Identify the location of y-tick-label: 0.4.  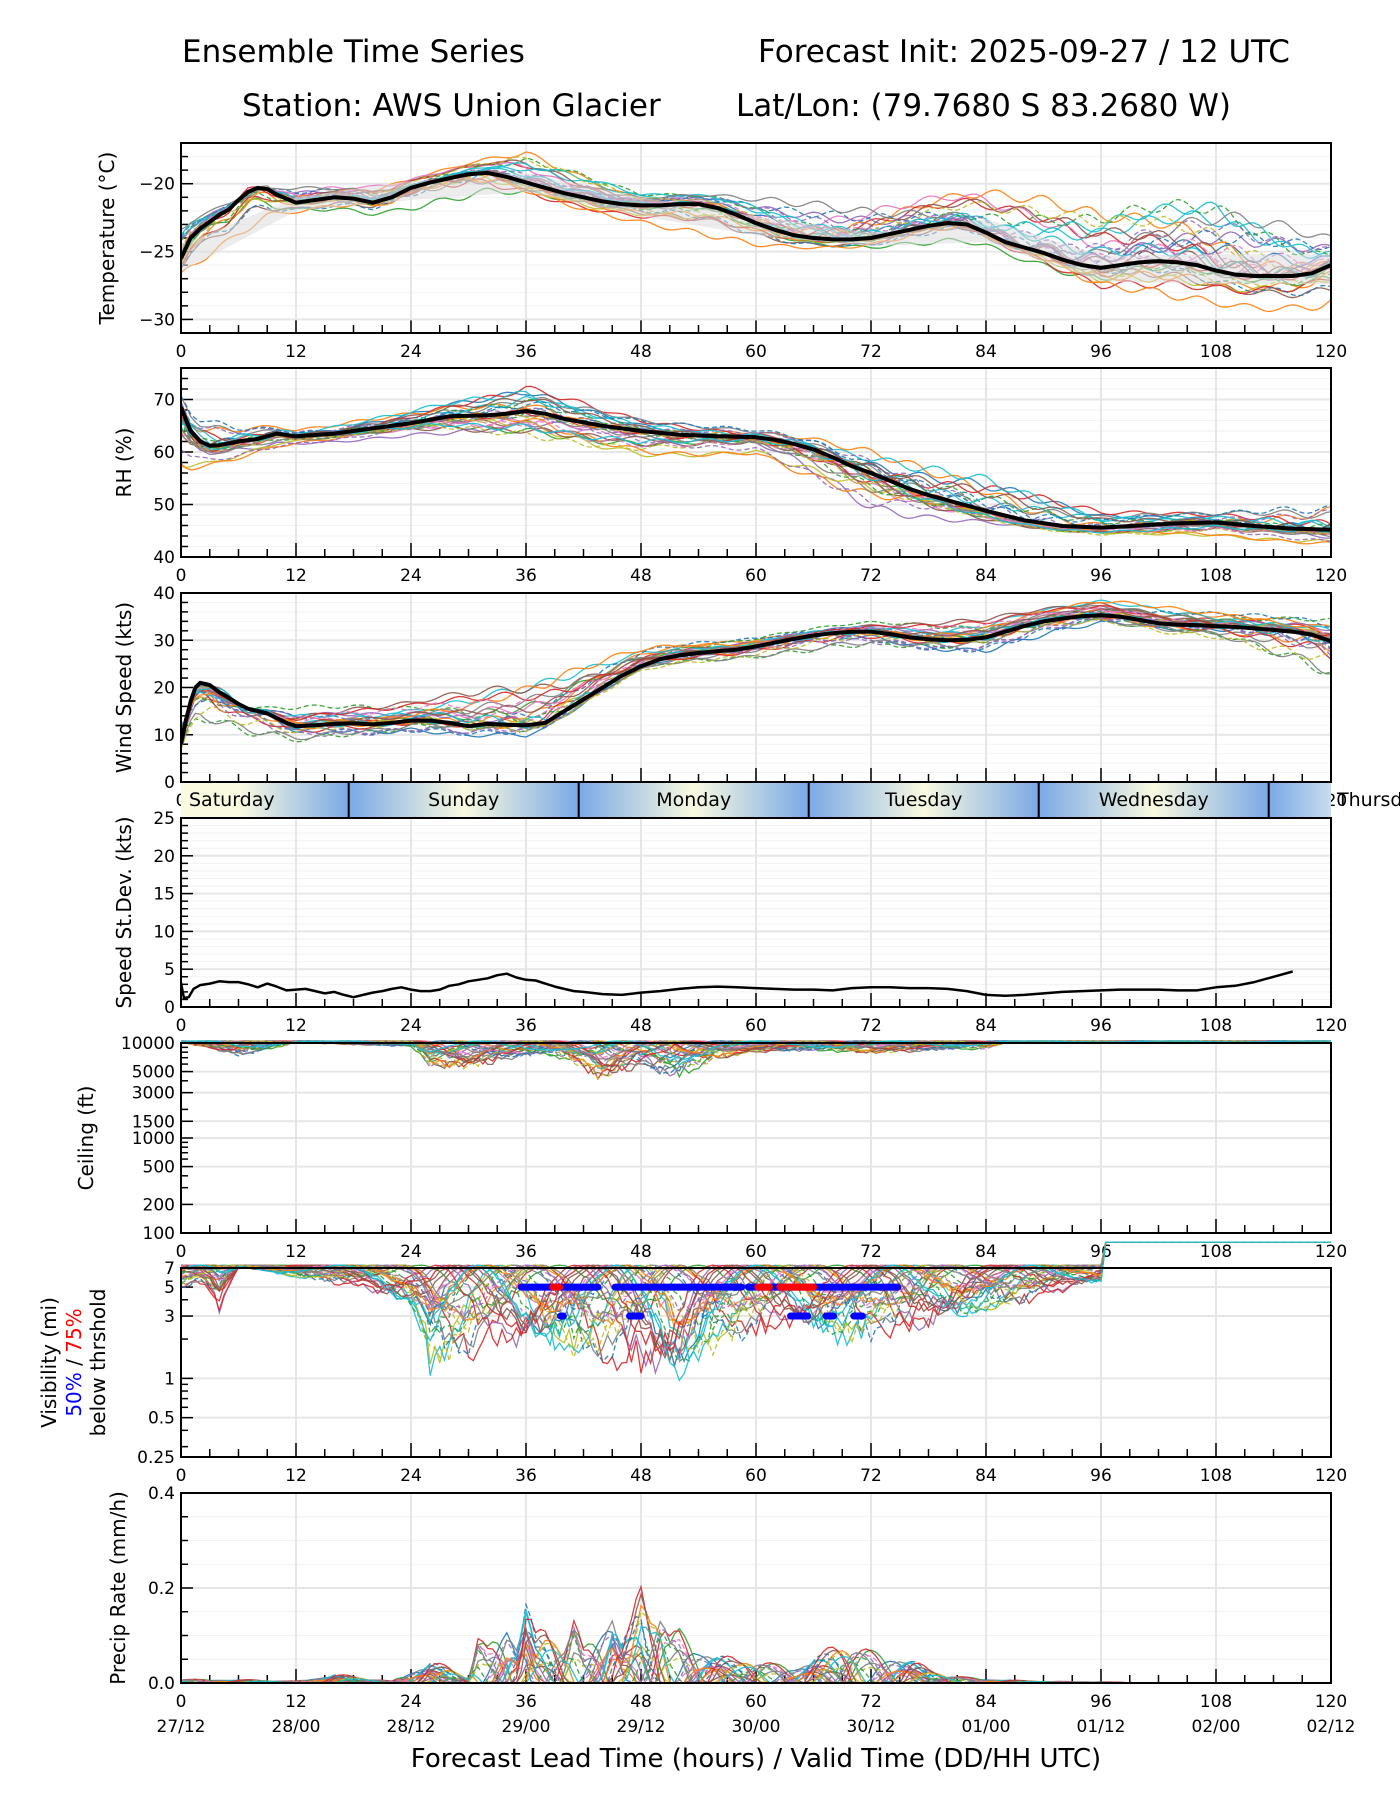
(161, 1494).